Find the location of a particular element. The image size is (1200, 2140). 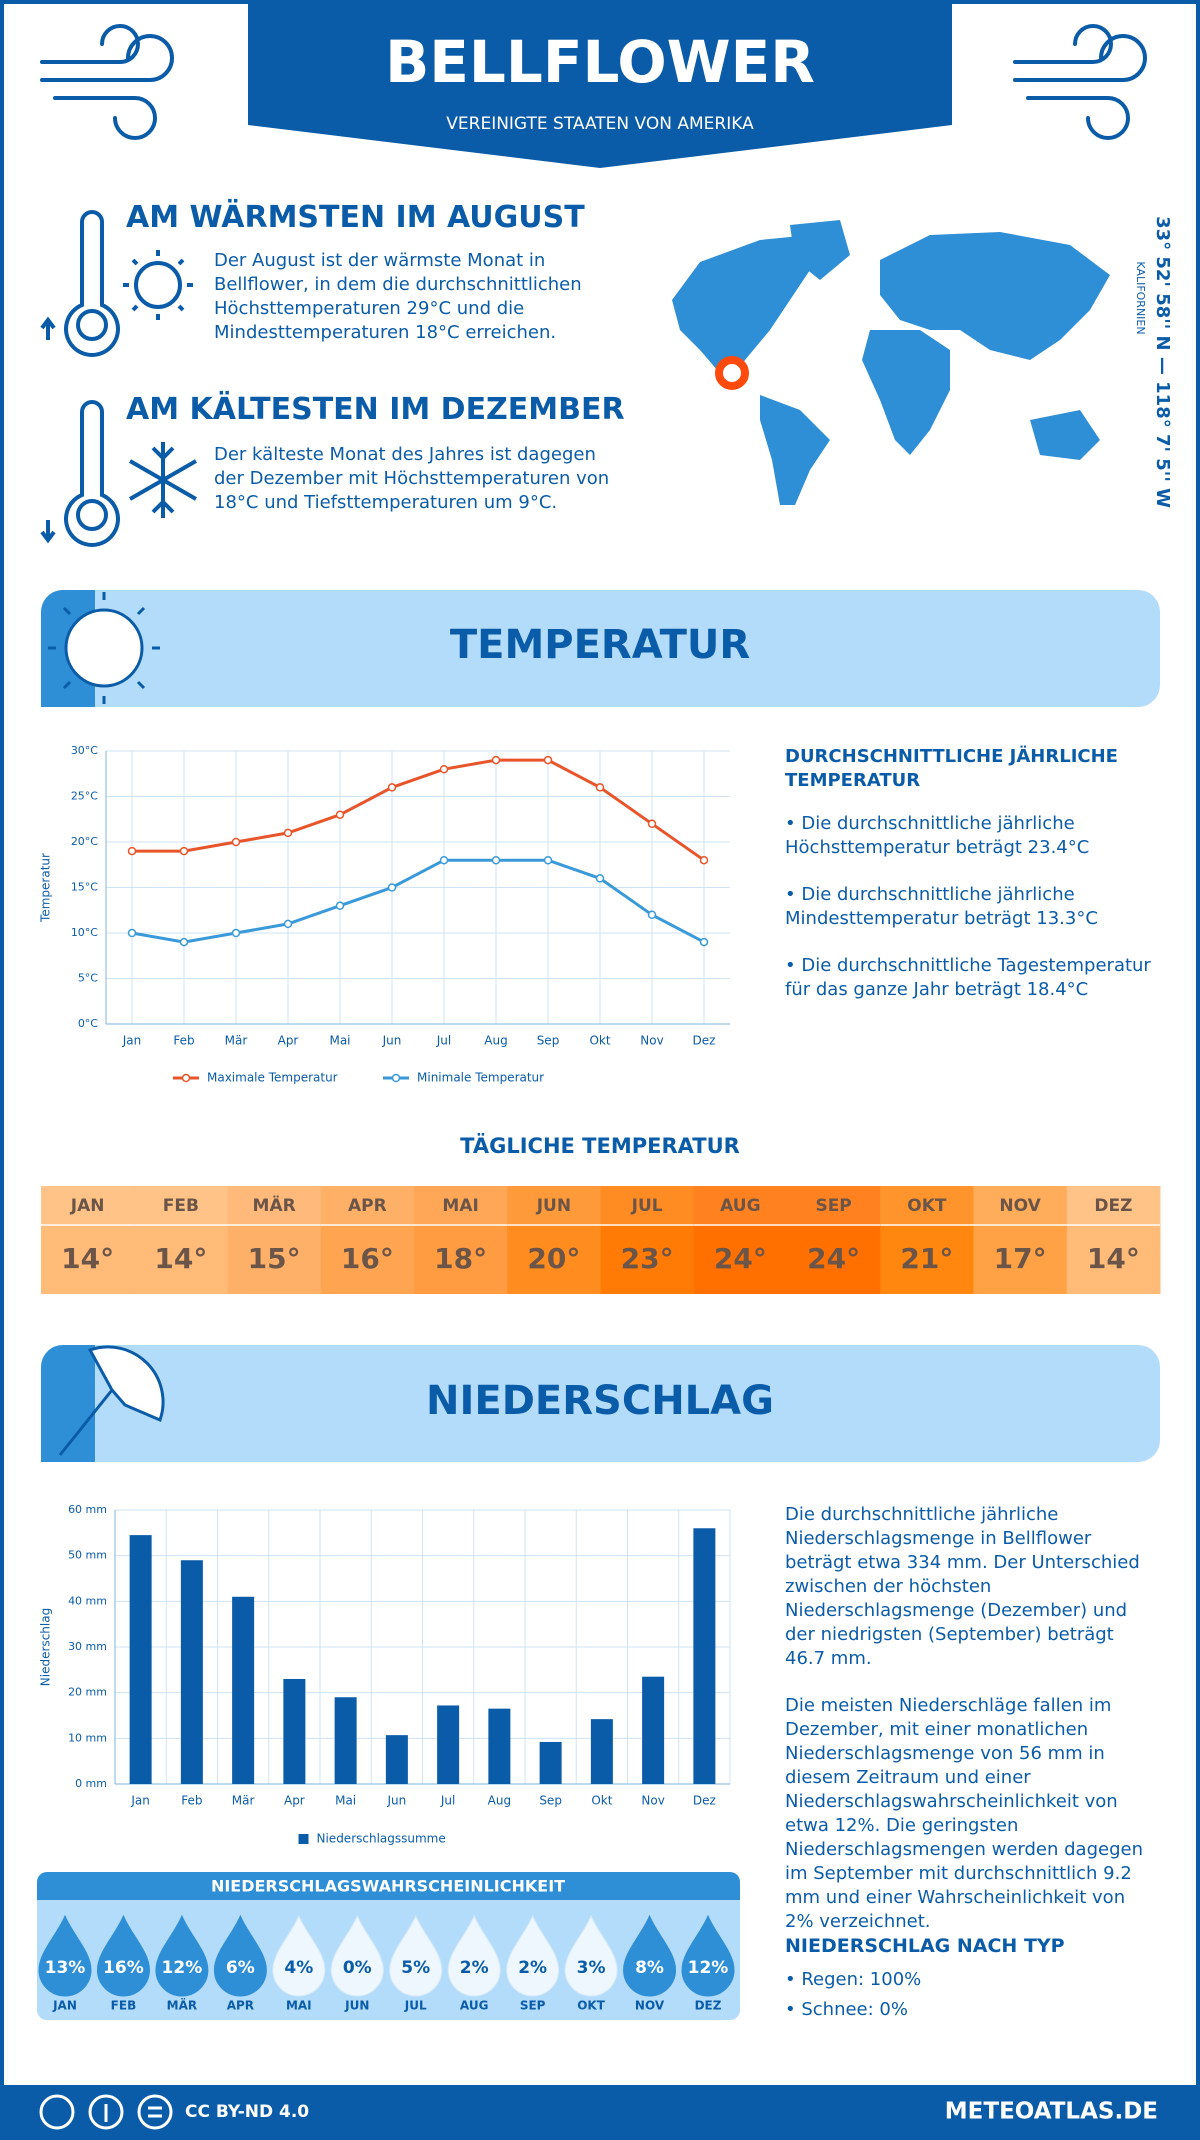

probability-month: SEP is located at coordinates (533, 2006).